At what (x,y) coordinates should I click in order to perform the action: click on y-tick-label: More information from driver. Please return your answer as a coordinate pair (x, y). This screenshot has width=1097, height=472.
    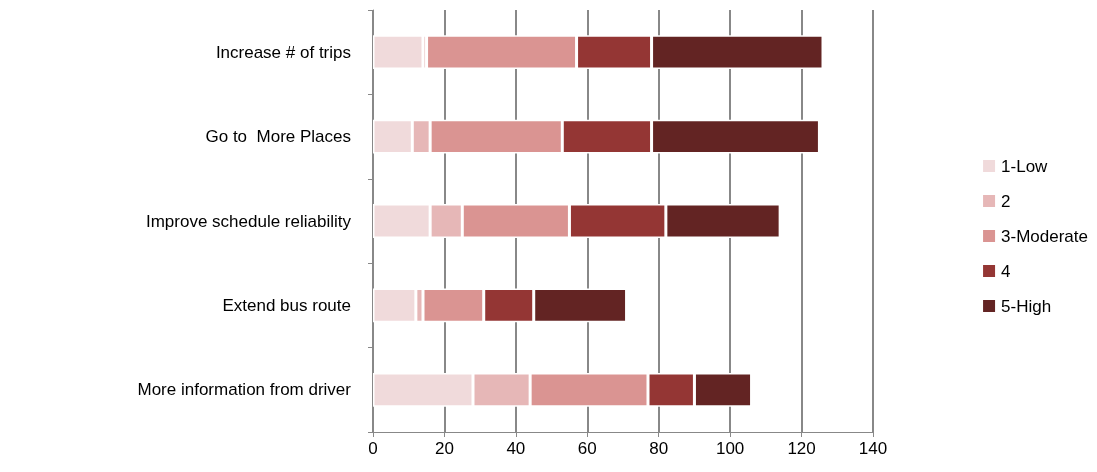
    Looking at the image, I should click on (244, 390).